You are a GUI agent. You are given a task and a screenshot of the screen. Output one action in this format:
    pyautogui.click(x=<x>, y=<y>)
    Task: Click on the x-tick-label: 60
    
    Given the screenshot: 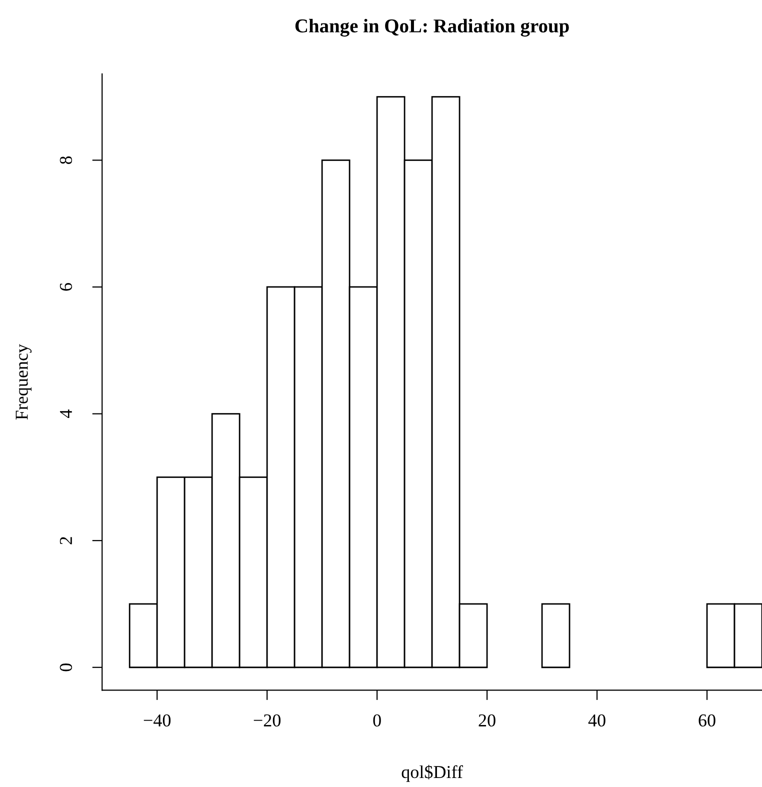 What is the action you would take?
    pyautogui.click(x=707, y=720)
    